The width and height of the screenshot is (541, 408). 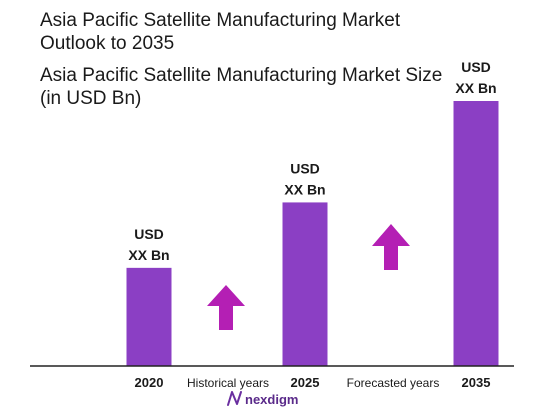 What do you see at coordinates (149, 316) in the screenshot?
I see `bar-2020` at bounding box center [149, 316].